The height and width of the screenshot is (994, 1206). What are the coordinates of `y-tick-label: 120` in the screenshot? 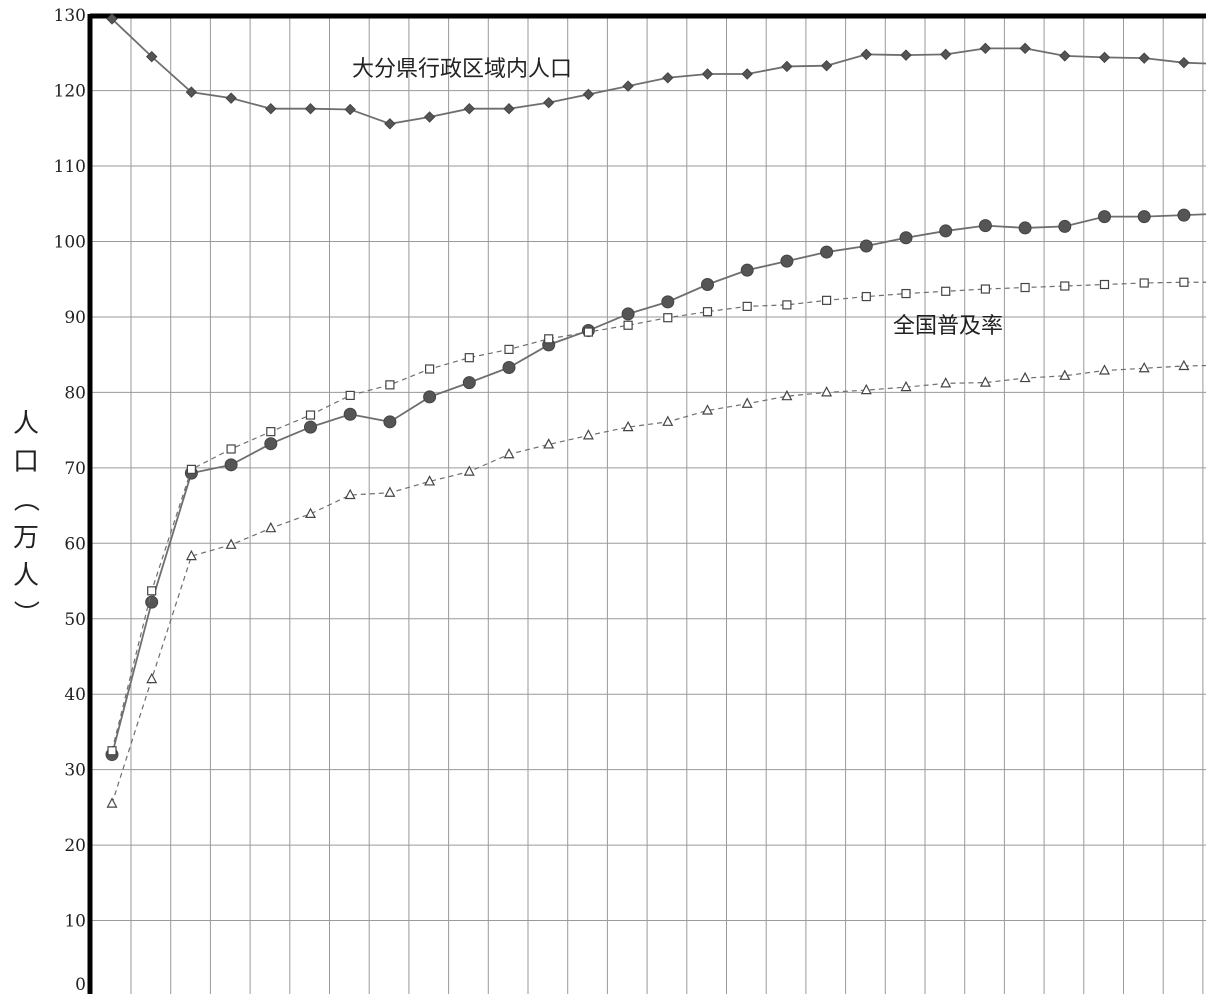 It's located at (70, 92).